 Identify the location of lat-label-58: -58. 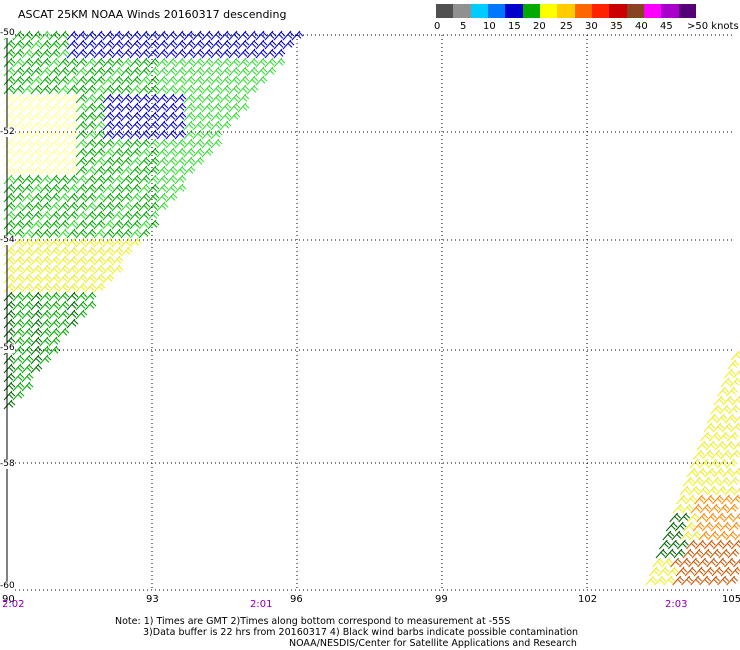
(7, 464).